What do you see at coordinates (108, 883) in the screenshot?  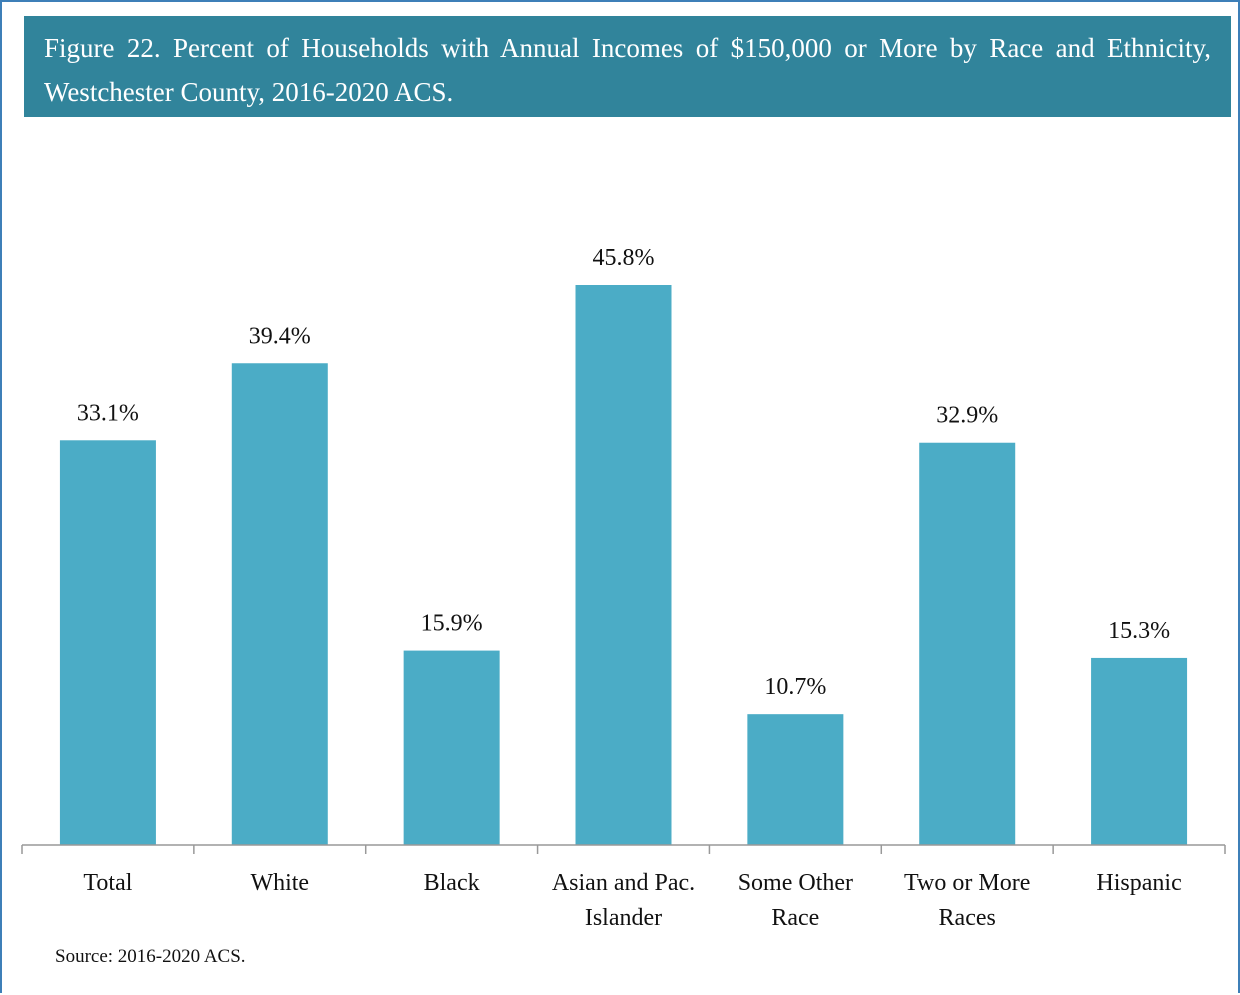 I see `x-tick-label: Total` at bounding box center [108, 883].